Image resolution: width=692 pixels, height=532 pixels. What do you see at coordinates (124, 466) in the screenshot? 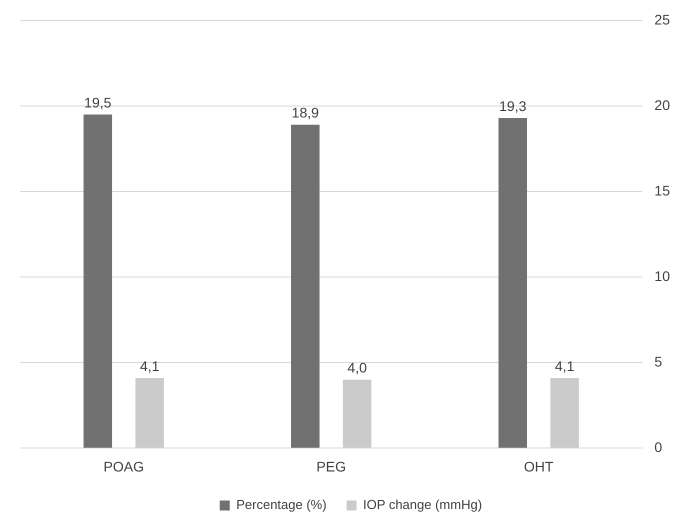
I see `x-tick-label: POAG` at bounding box center [124, 466].